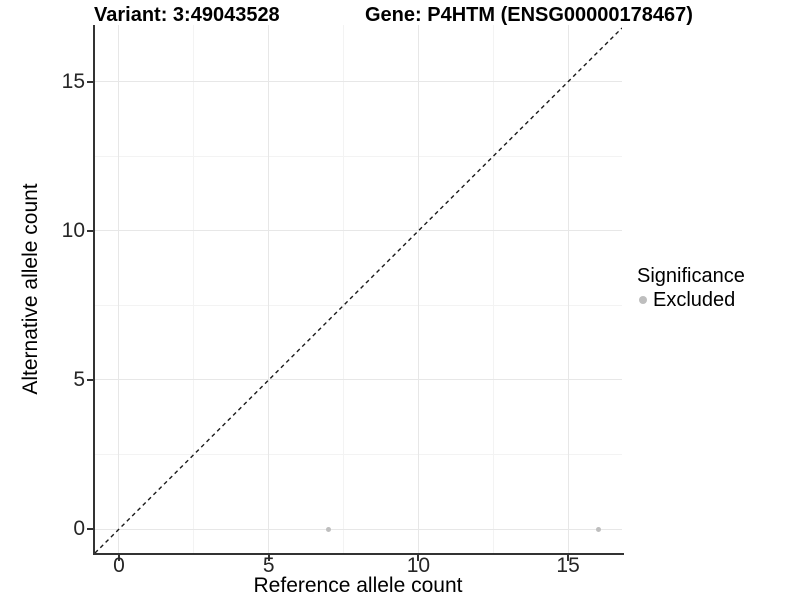 The width and height of the screenshot is (800, 600). Describe the element at coordinates (30, 289) in the screenshot. I see `y-axis-title: Alternative allele count` at that location.